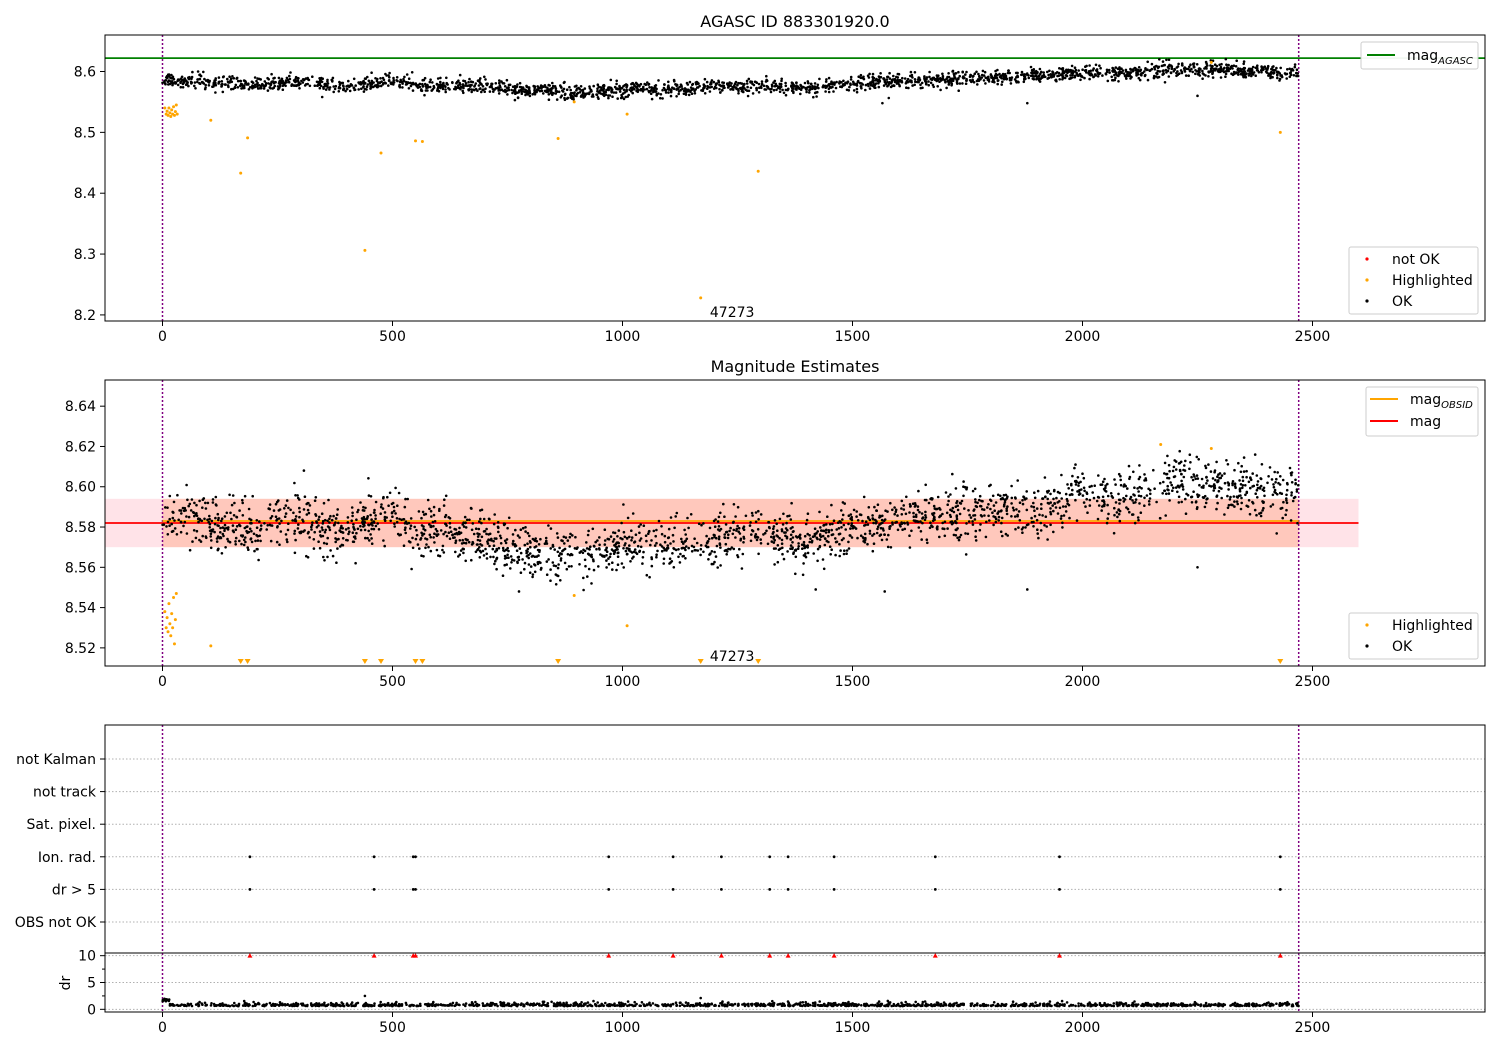  I want to click on legend-status-swatch, so click(1367, 259).